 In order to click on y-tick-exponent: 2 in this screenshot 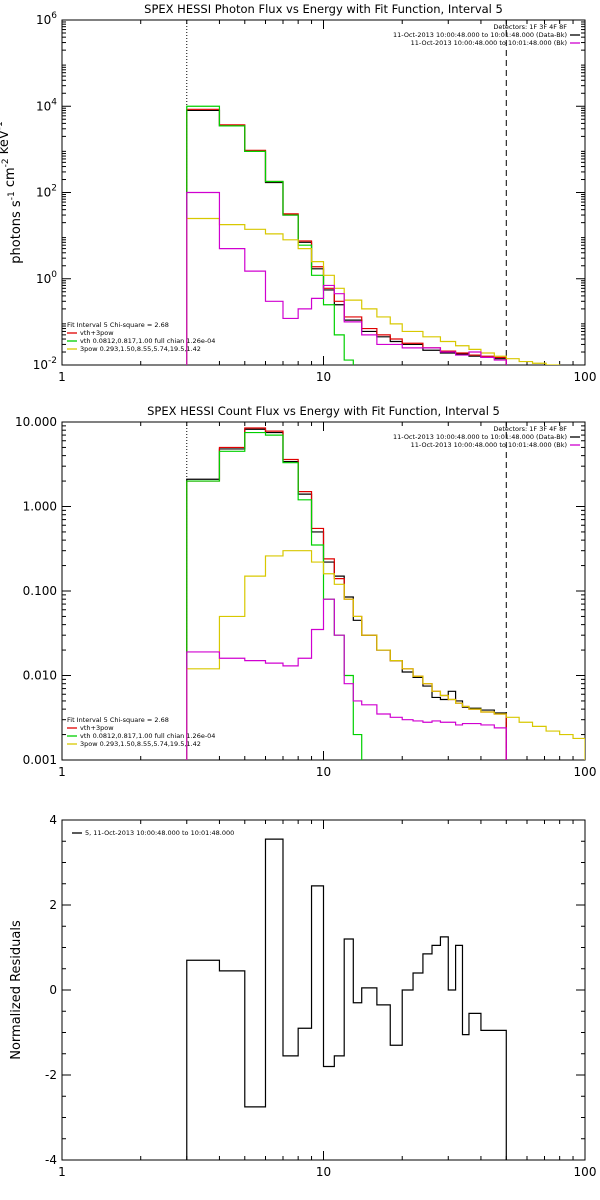, I will do `click(54, 189)`.